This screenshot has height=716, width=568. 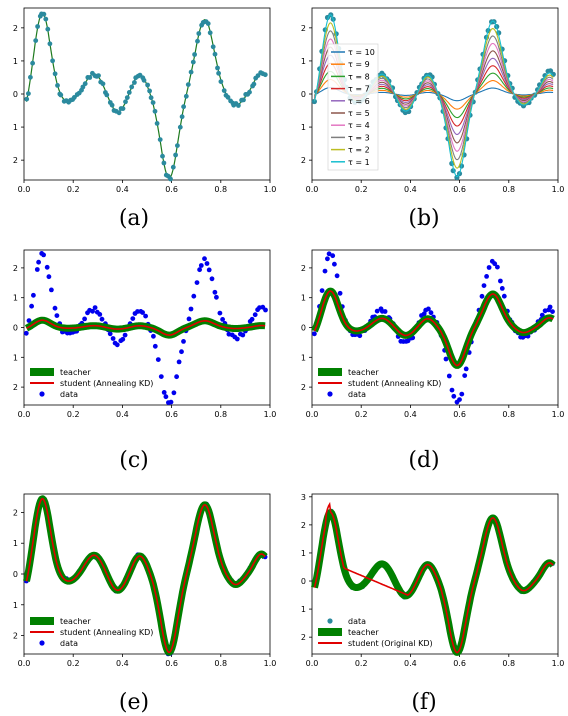 What do you see at coordinates (424, 460) in the screenshot?
I see `caption-d: (d)` at bounding box center [424, 460].